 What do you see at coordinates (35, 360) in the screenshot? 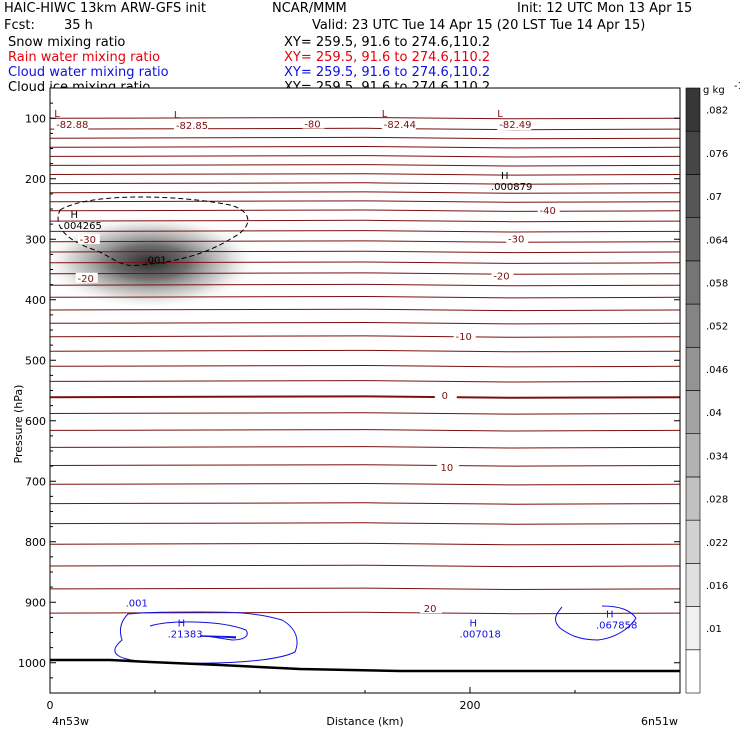
I see `y-tick-label: 500` at bounding box center [35, 360].